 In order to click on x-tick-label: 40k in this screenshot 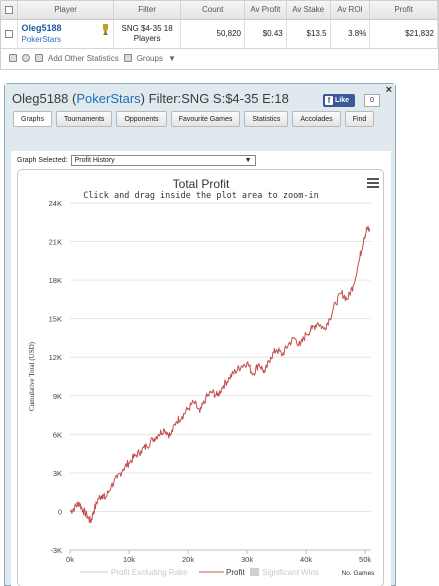, I will do `click(306, 559)`.